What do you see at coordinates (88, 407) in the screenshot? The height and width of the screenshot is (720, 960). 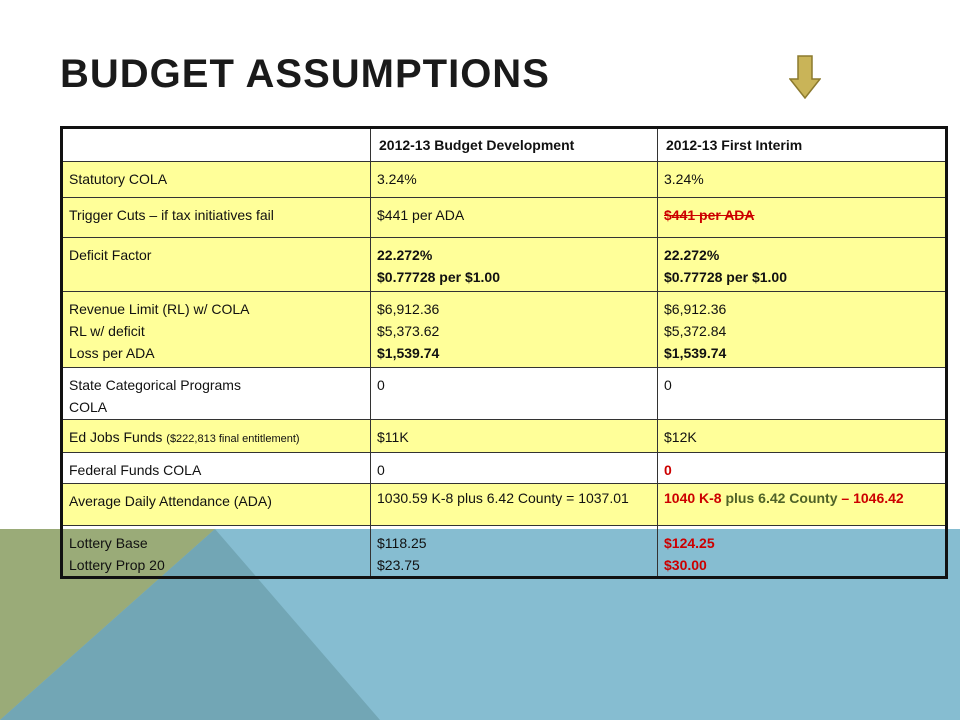 I see `row-label-text: COLA` at bounding box center [88, 407].